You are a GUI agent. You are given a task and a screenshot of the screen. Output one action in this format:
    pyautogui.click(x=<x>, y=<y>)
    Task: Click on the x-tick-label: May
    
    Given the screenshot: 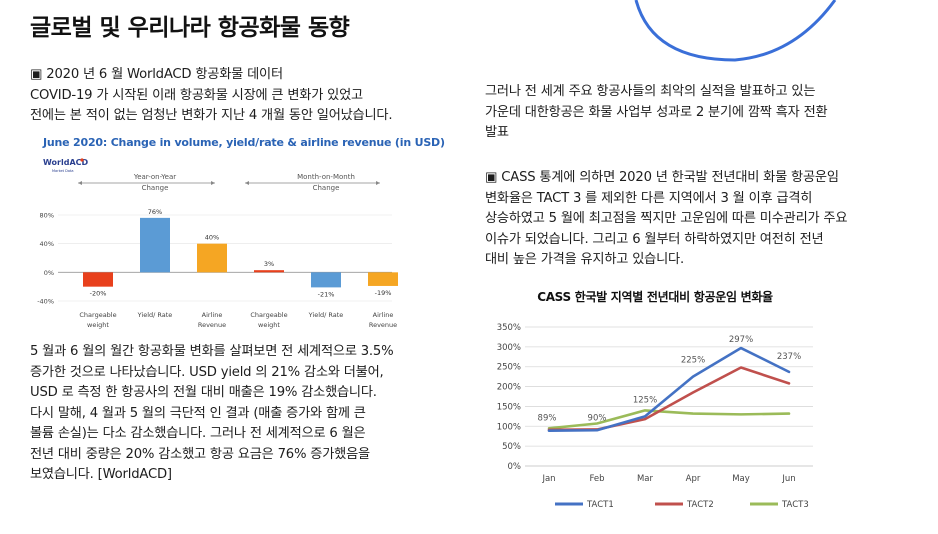 What is the action you would take?
    pyautogui.click(x=741, y=479)
    